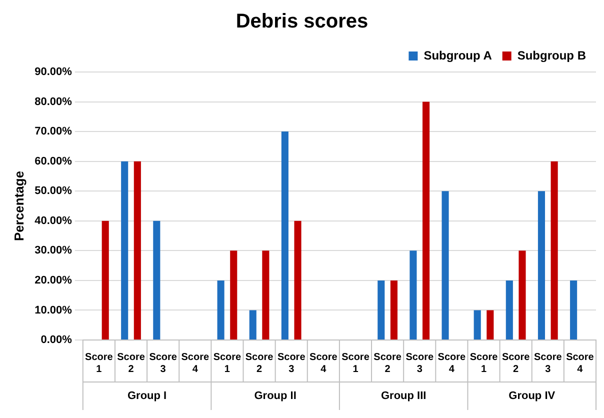  I want to click on legend-label: Subgroup B, so click(551, 55).